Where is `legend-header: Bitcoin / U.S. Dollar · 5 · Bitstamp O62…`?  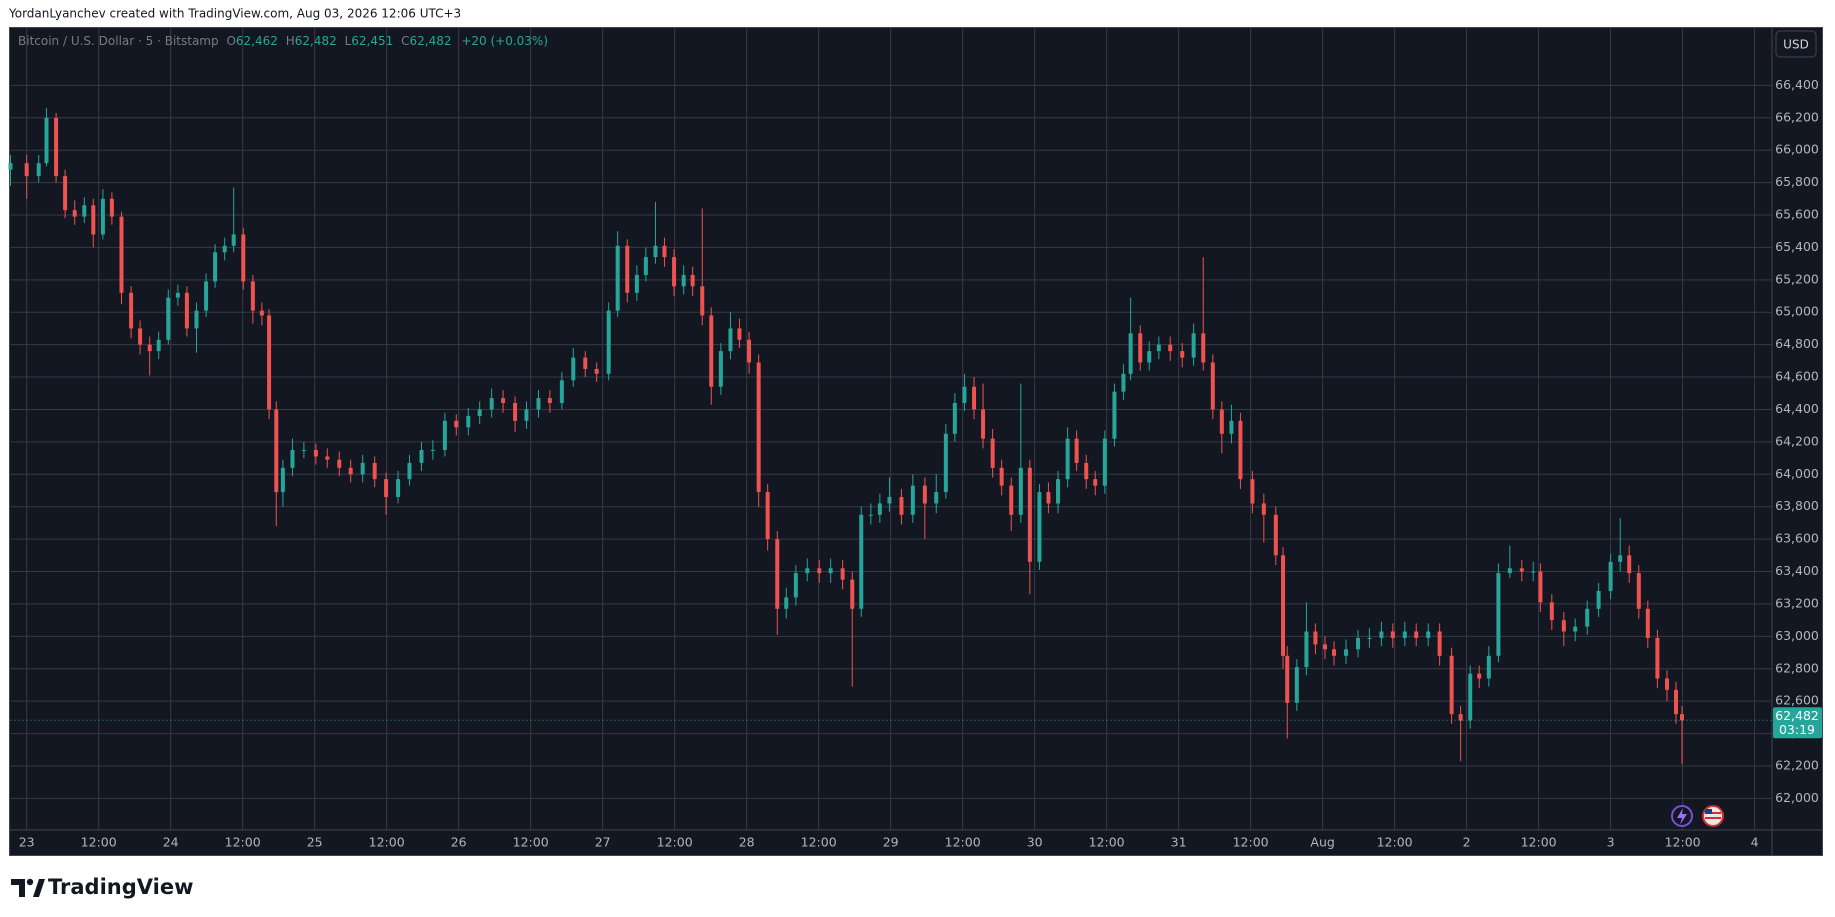 legend-header: Bitcoin / U.S. Dollar · 5 · Bitstamp O62… is located at coordinates (283, 41).